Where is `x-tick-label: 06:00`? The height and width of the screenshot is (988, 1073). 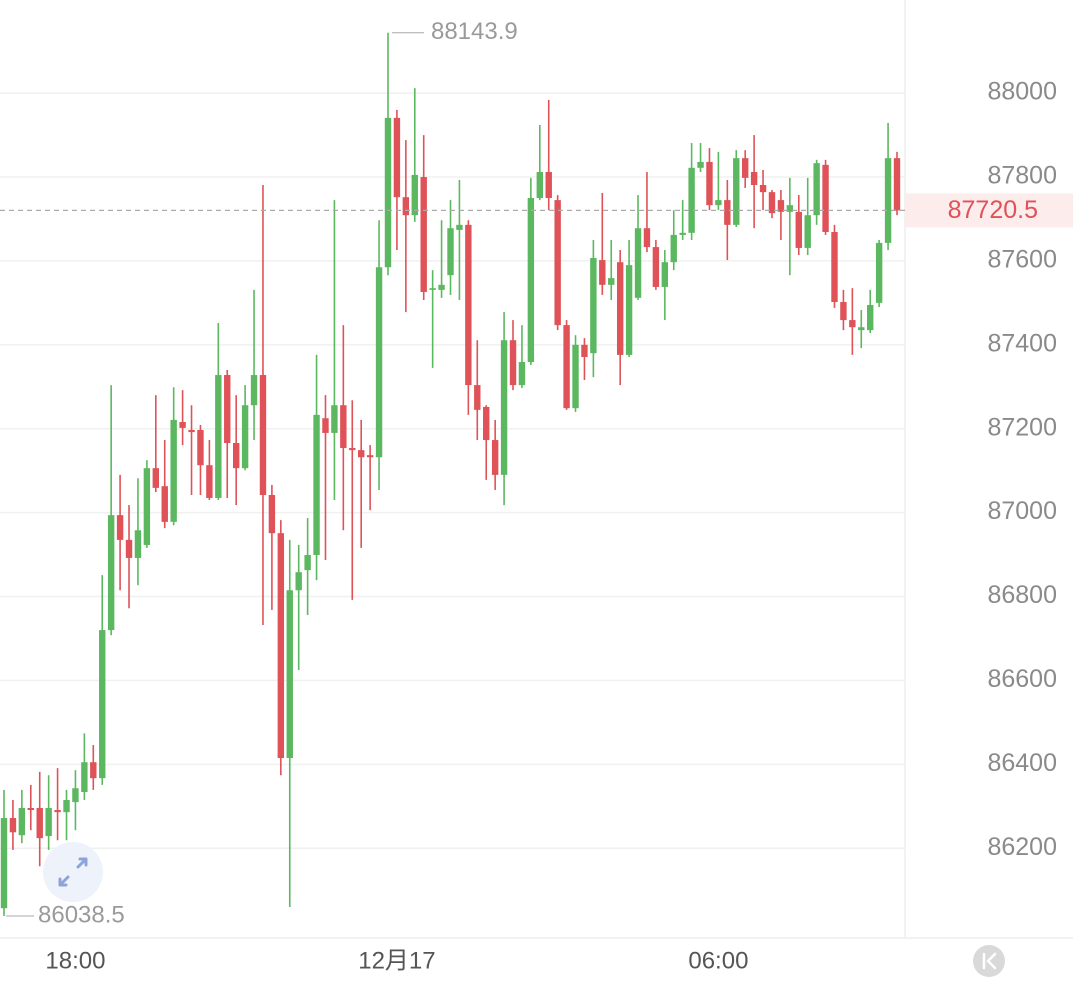 x-tick-label: 06:00 is located at coordinates (718, 960).